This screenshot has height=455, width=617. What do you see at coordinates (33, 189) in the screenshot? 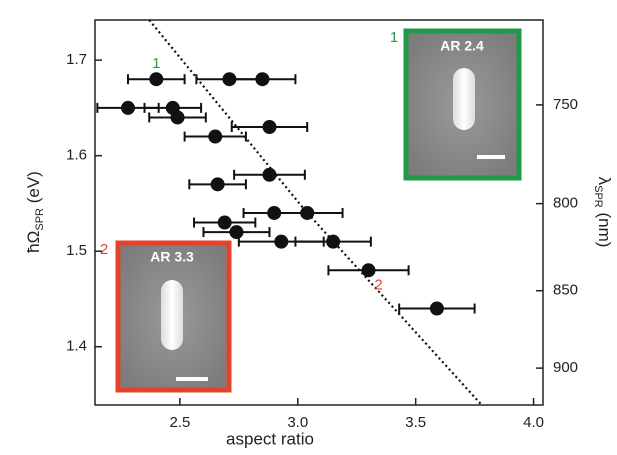
I see `y-label-unit: (eV)` at bounding box center [33, 189].